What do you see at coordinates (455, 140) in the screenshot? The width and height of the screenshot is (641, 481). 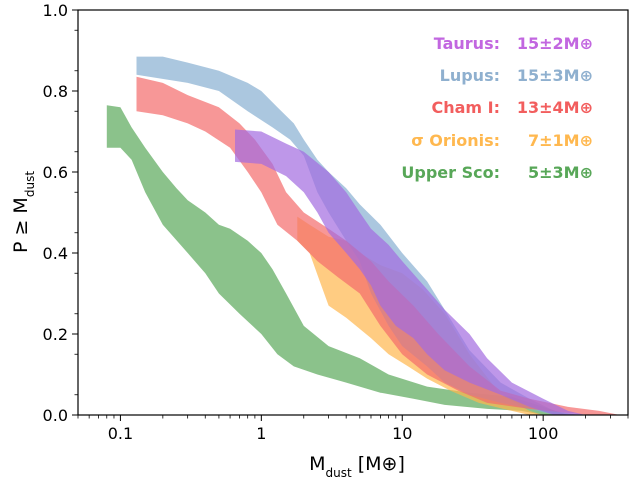 I see `legend-name-orionis: σ Orionis:` at bounding box center [455, 140].